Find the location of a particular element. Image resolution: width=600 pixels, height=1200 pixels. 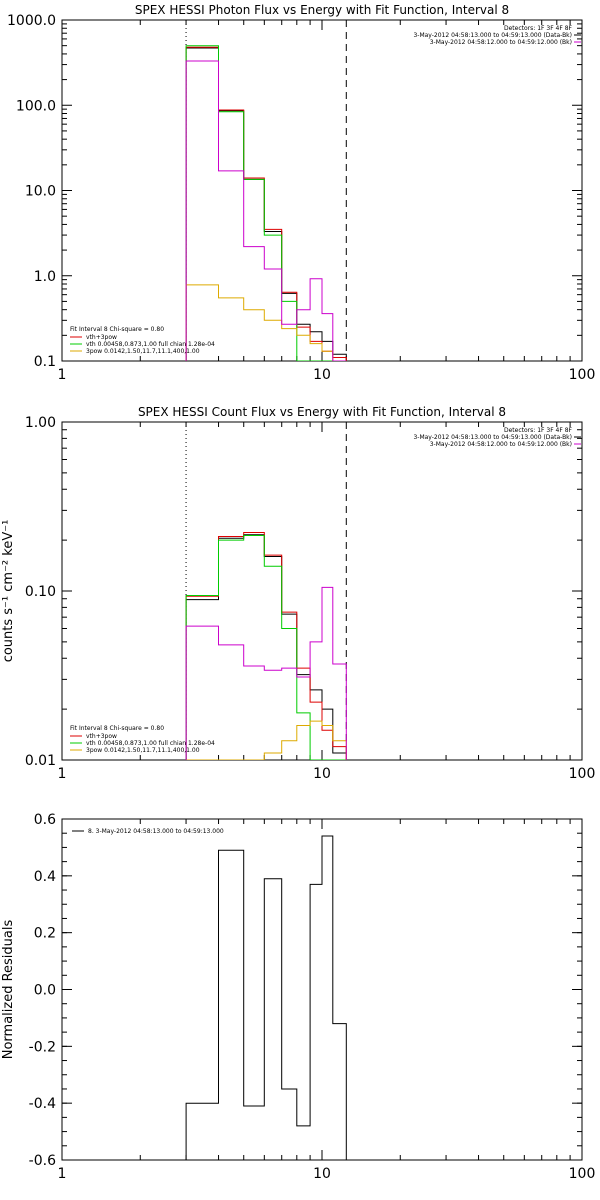

y-tick-label: 0.10 is located at coordinates (40, 592).